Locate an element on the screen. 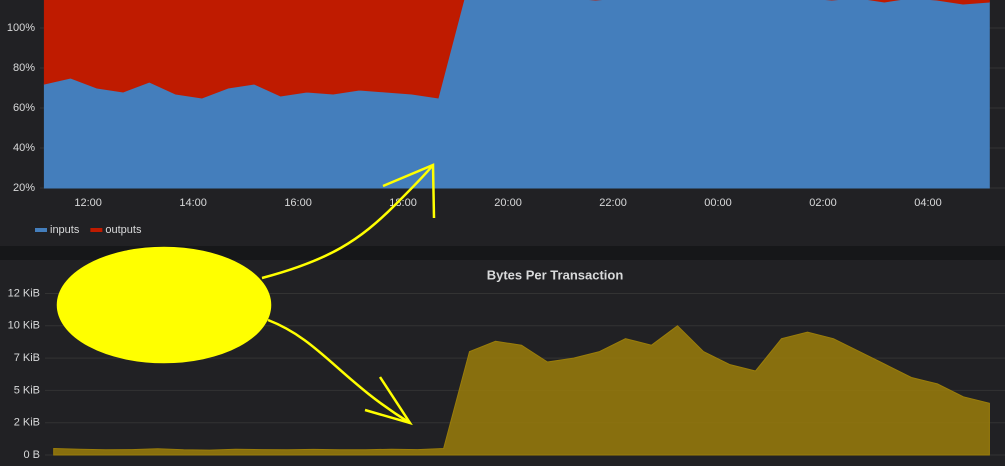 The height and width of the screenshot is (466, 1005). y-tick-label: 80% is located at coordinates (24, 68).